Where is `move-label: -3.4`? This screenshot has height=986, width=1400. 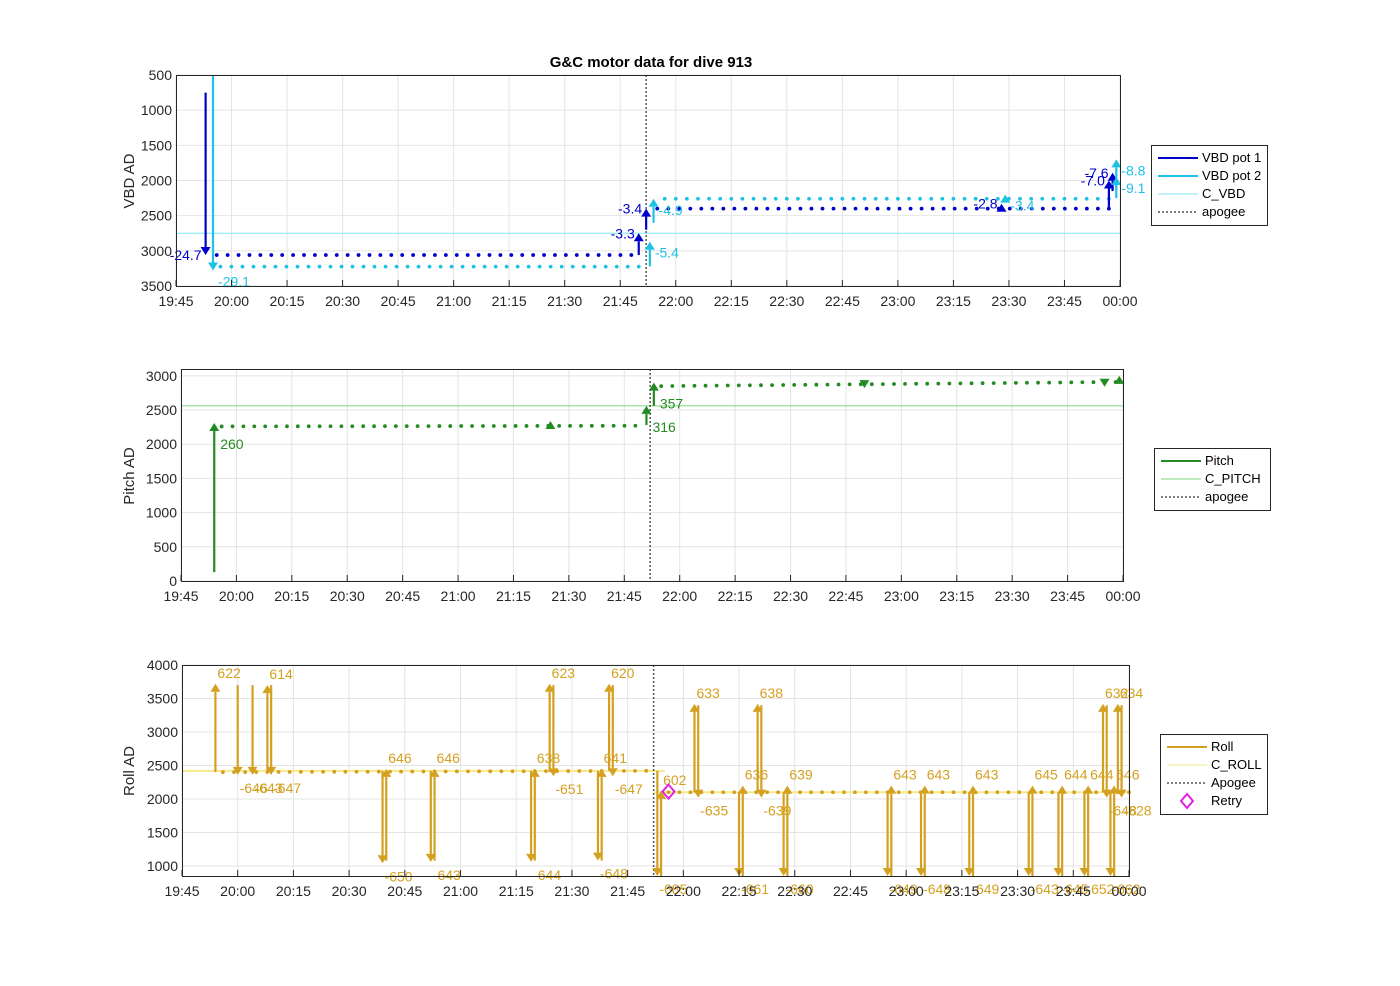 move-label: -3.4 is located at coordinates (1022, 206).